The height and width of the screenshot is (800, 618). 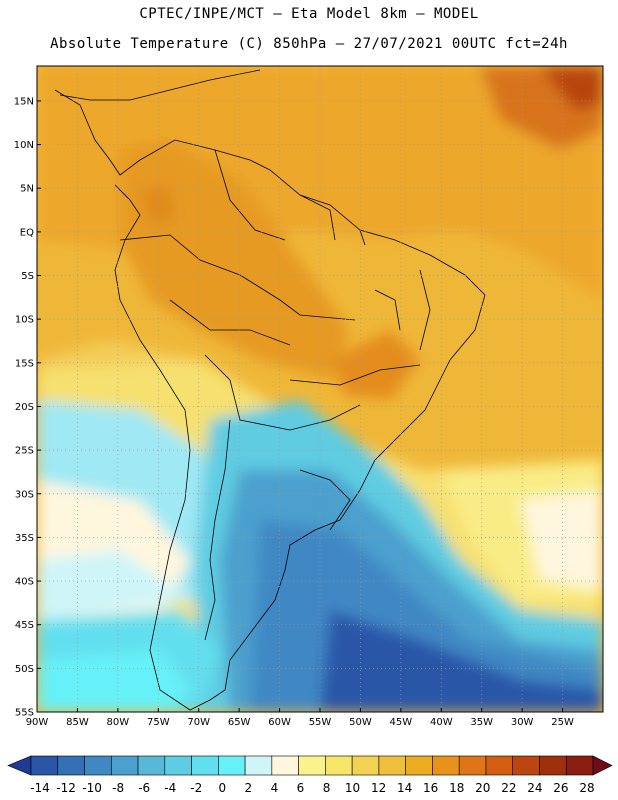 What do you see at coordinates (401, 722) in the screenshot?
I see `lon-label: 45W` at bounding box center [401, 722].